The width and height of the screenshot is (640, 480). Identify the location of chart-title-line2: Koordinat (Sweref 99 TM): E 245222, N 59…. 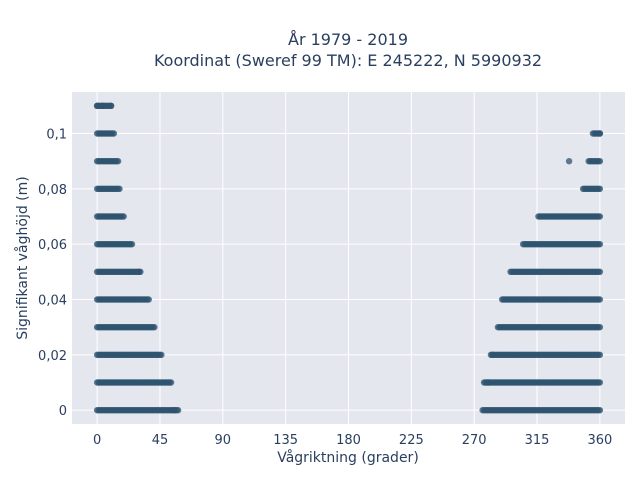
(348, 60).